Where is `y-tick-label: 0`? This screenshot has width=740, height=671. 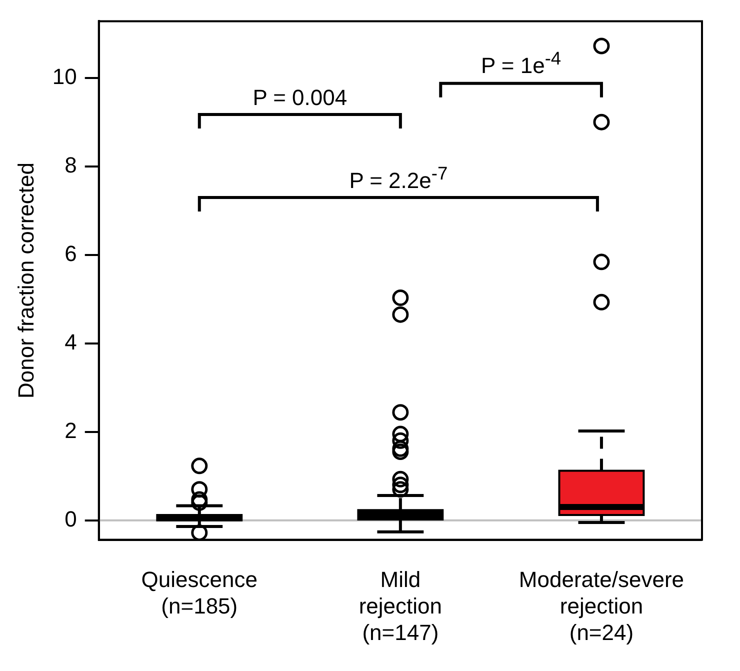
y-tick-label: 0 is located at coordinates (70, 519).